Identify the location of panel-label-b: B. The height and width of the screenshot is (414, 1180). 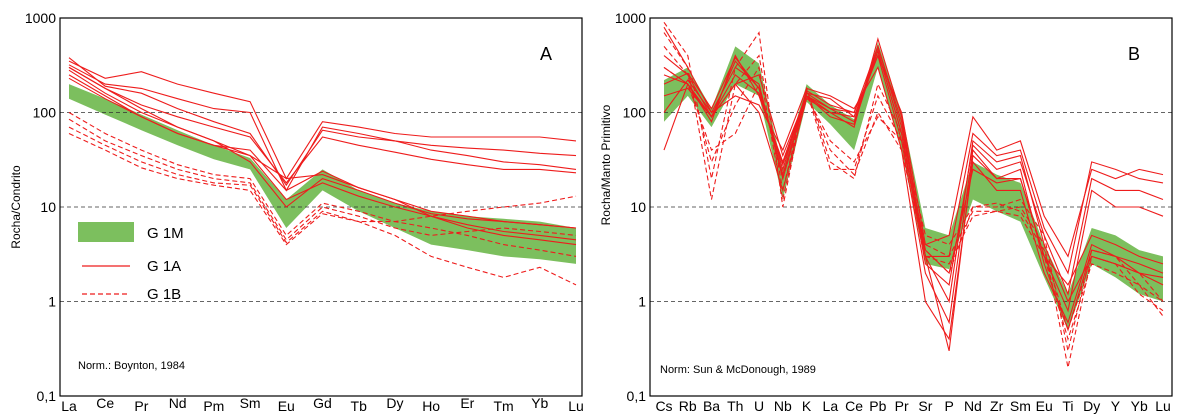
(1134, 54).